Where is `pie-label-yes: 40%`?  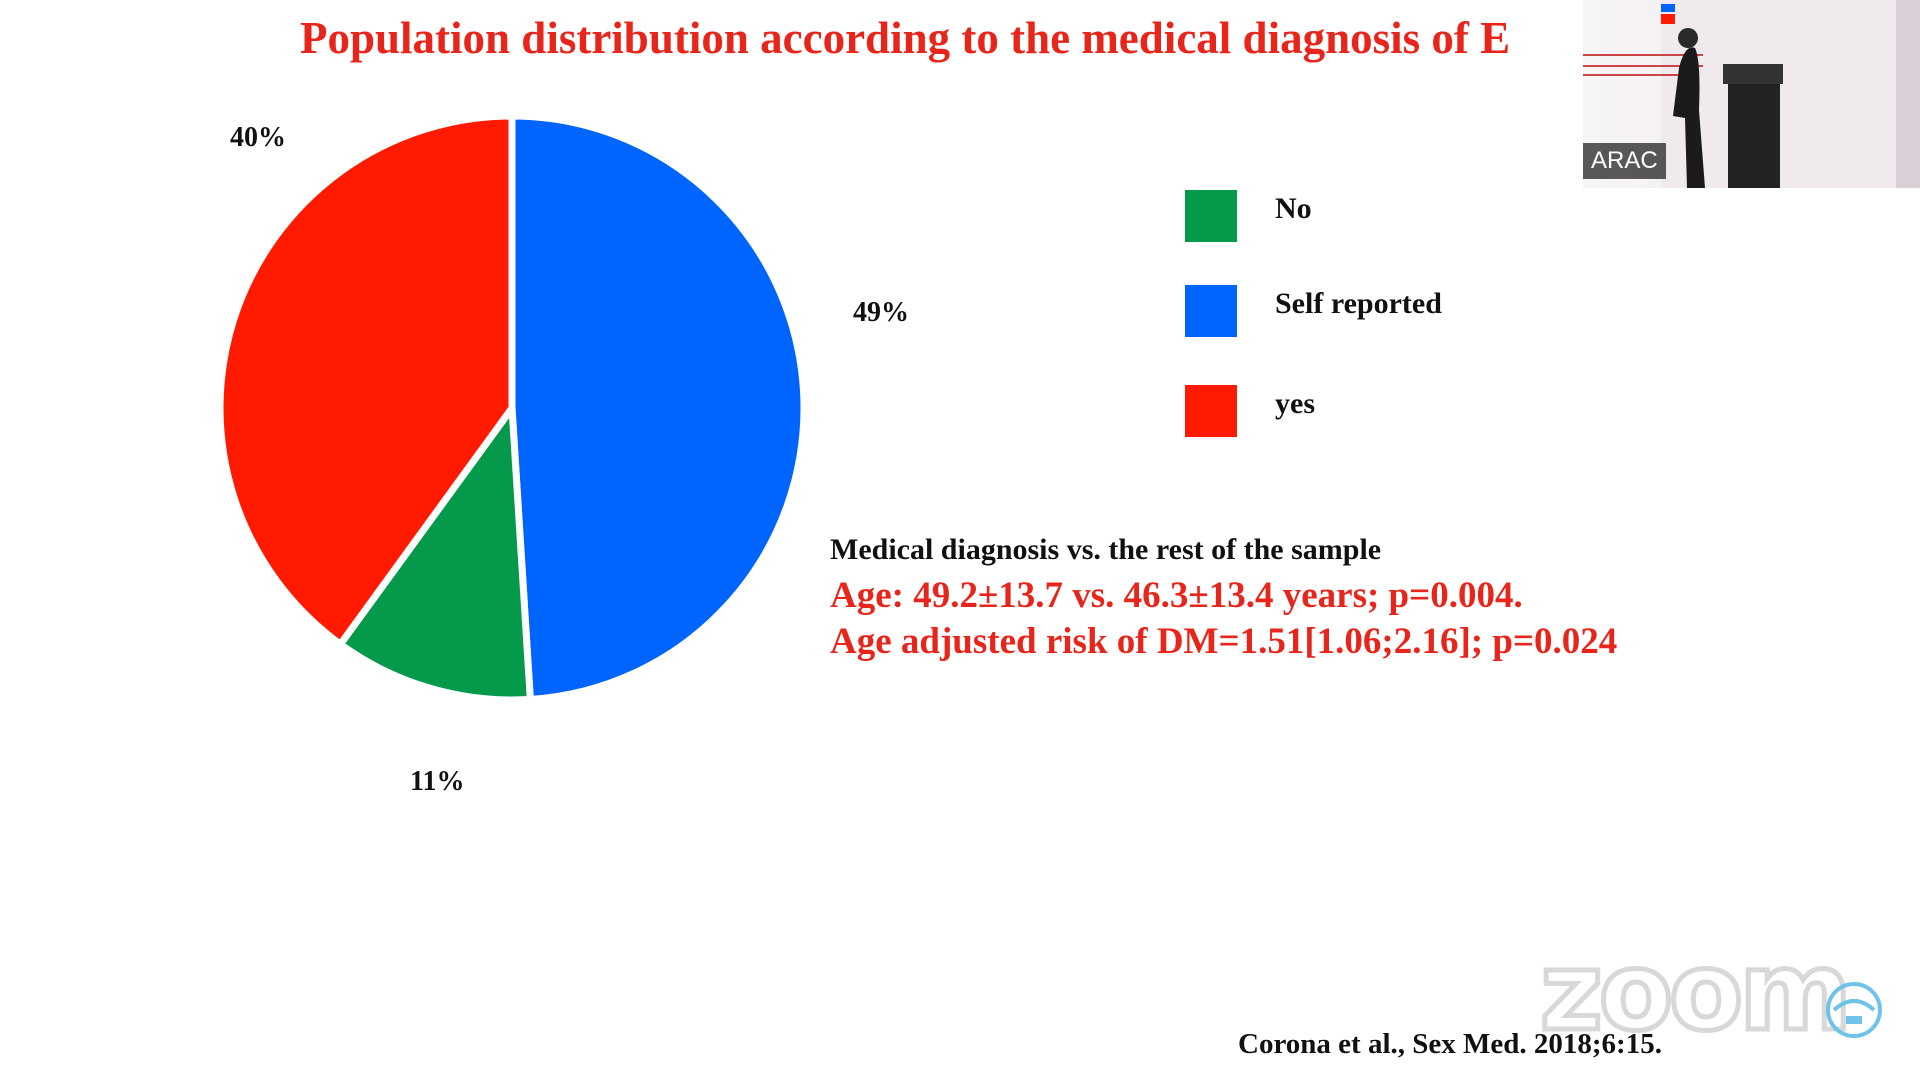
pie-label-yes: 40% is located at coordinates (258, 137).